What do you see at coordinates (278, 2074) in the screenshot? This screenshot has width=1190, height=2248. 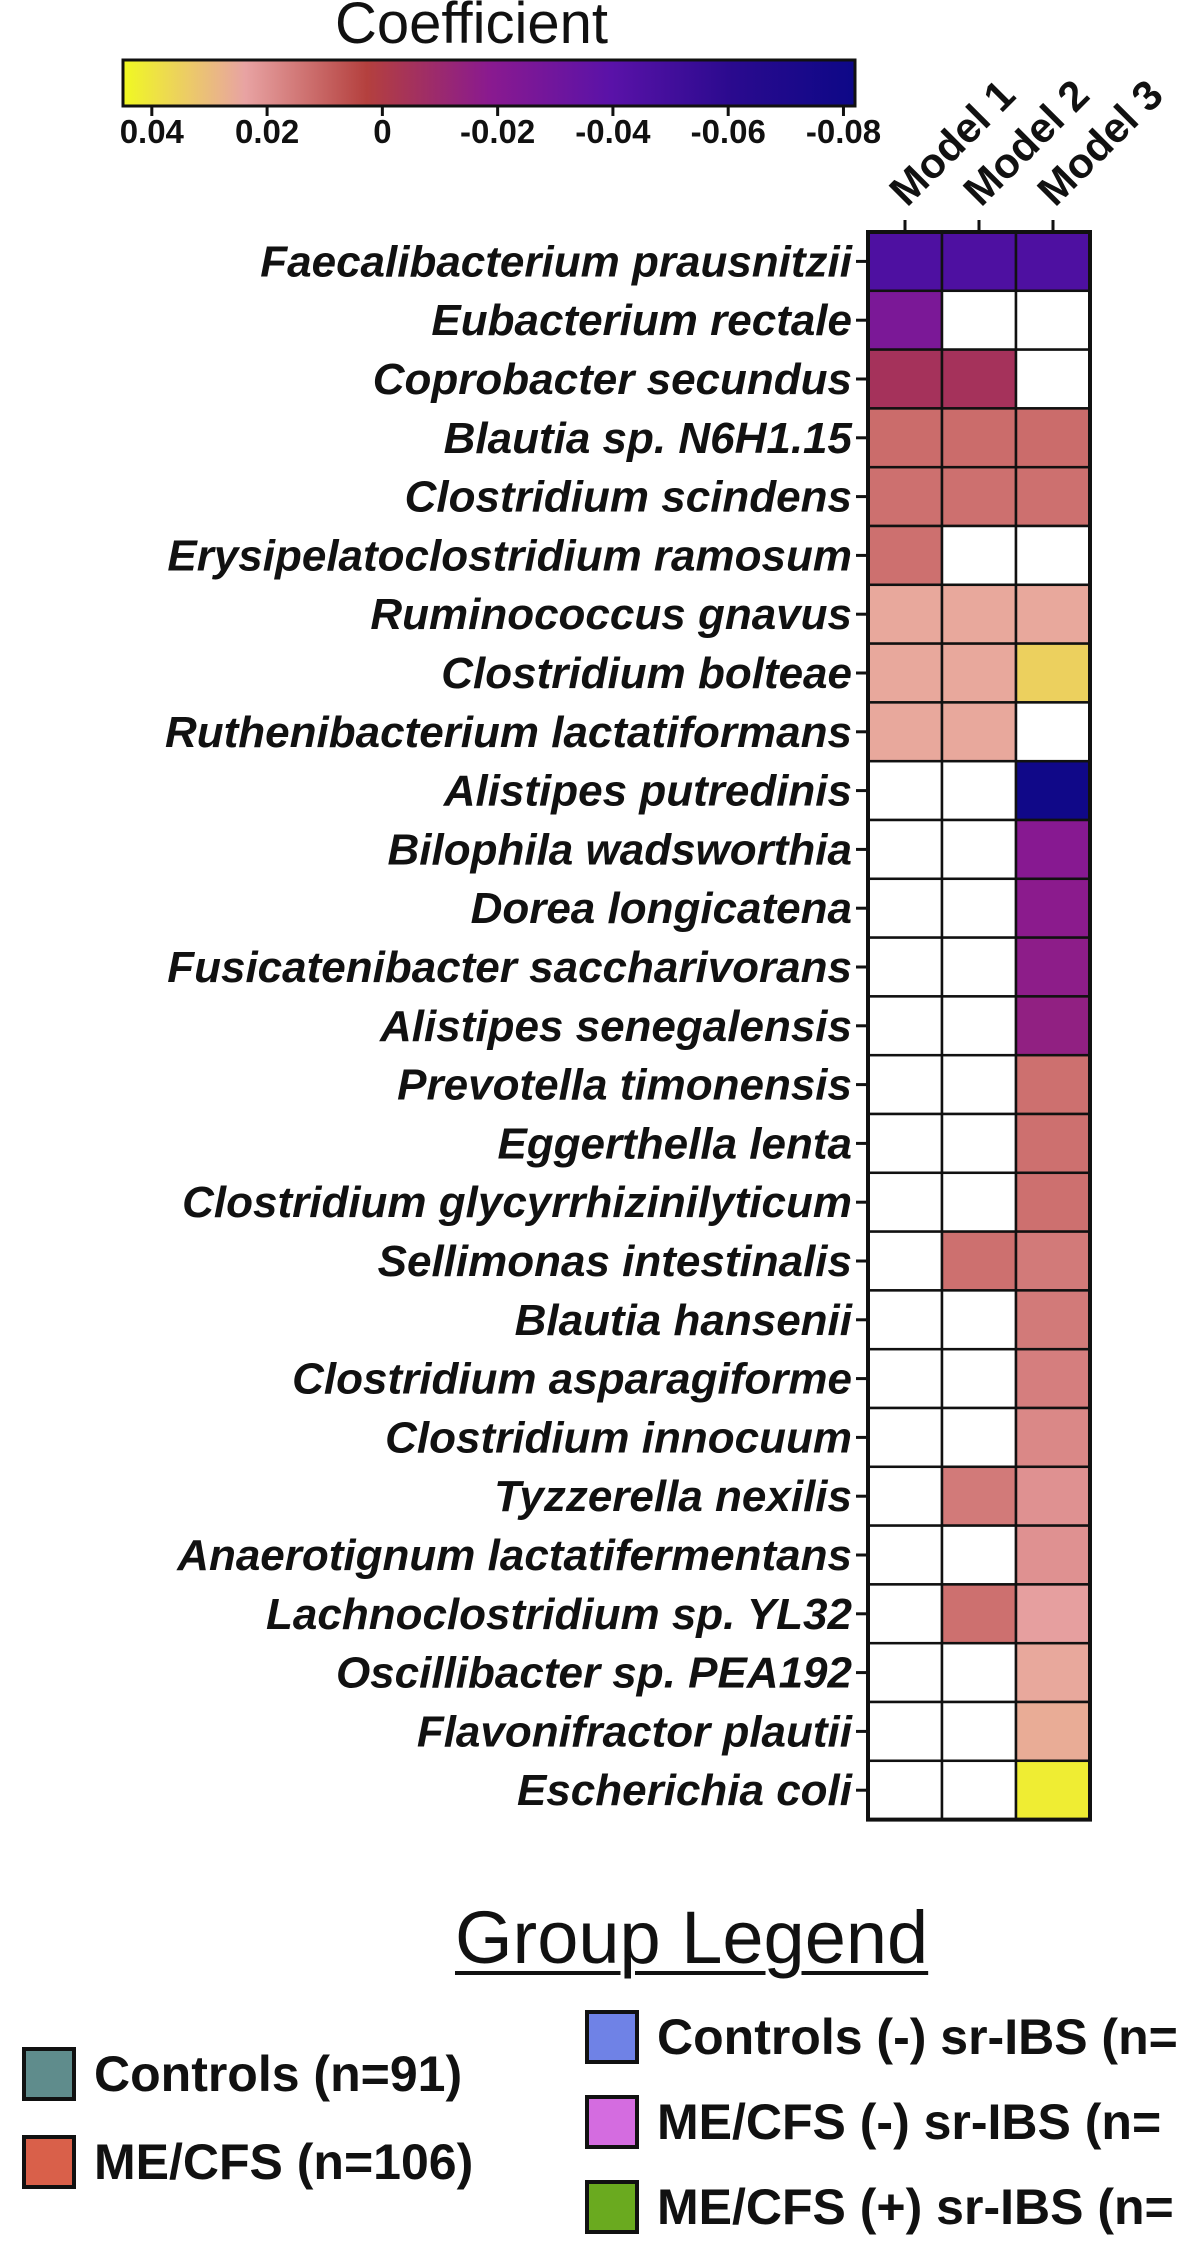 I see `legend-label-controls: Controls (n=91)` at bounding box center [278, 2074].